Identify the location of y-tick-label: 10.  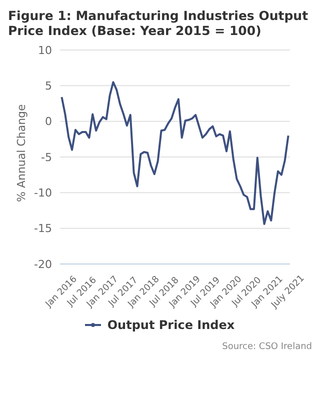
(45, 50).